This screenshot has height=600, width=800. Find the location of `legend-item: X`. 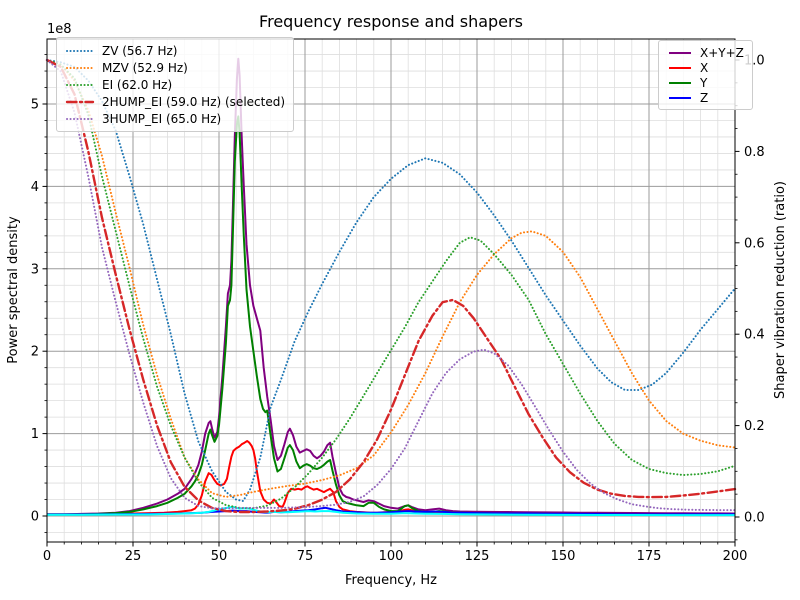

legend-item: X is located at coordinates (705, 67).